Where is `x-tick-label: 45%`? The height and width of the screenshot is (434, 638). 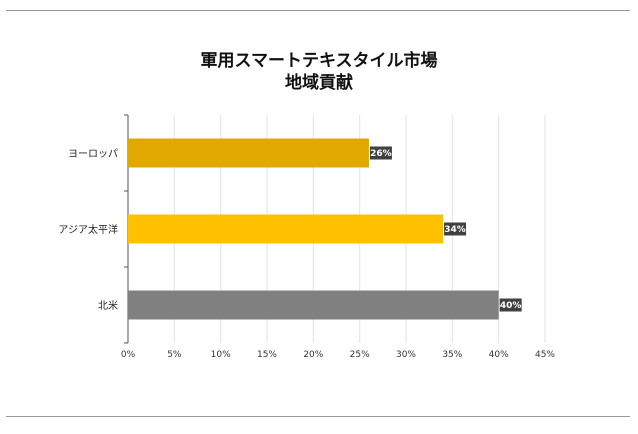 x-tick-label: 45% is located at coordinates (545, 355).